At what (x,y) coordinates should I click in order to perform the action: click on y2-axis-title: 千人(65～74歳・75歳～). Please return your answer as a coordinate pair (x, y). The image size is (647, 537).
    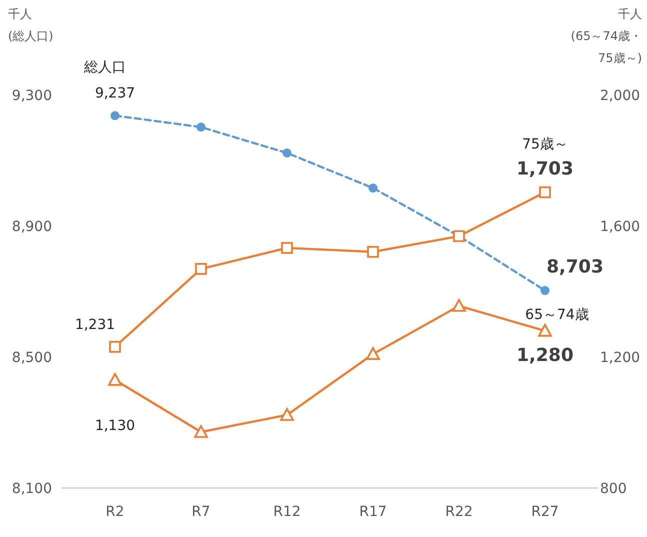
    Looking at the image, I should click on (606, 36).